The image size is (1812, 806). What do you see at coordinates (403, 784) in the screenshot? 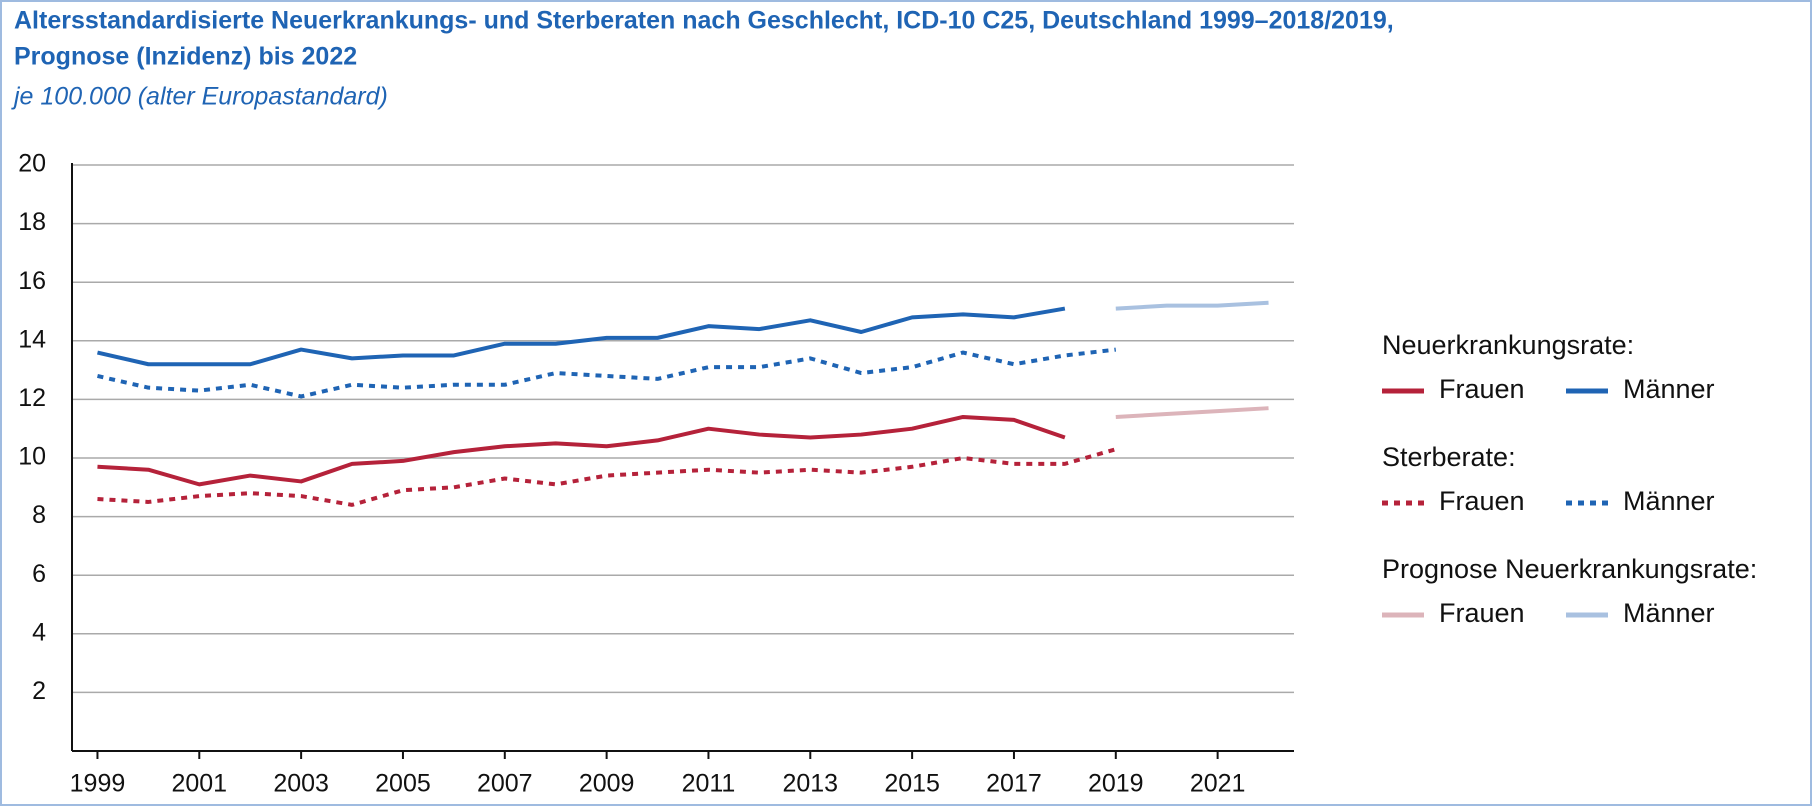
I see `x-tick-label: 2005` at bounding box center [403, 784].